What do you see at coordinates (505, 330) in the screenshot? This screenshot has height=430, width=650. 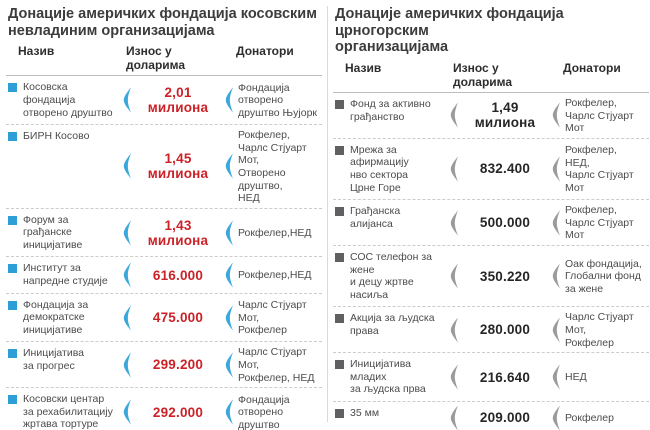 I see `amount-value: 280.000` at bounding box center [505, 330].